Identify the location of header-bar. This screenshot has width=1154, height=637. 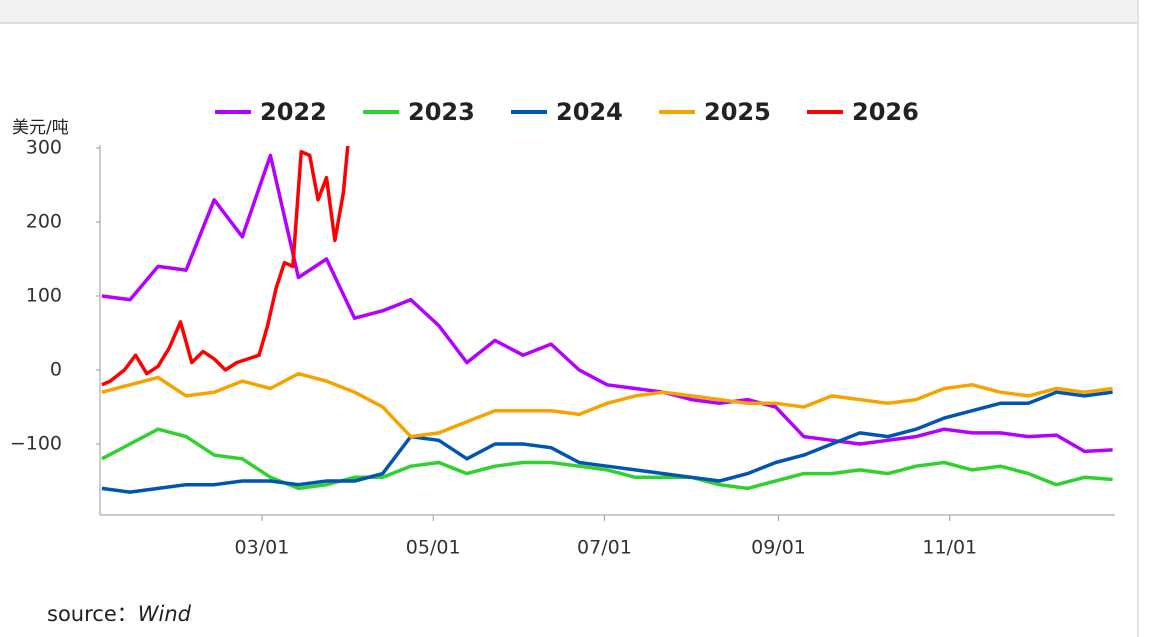
(569, 12).